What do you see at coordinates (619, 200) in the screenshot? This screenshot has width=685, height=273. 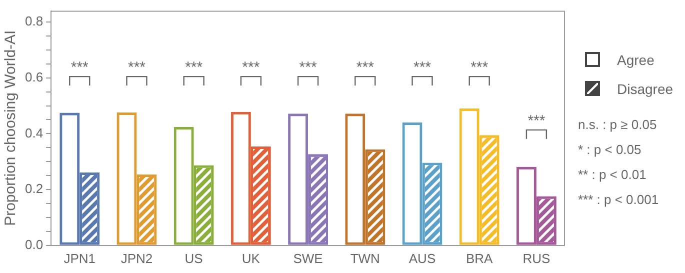 I see `text: *** : p < 0.001` at bounding box center [619, 200].